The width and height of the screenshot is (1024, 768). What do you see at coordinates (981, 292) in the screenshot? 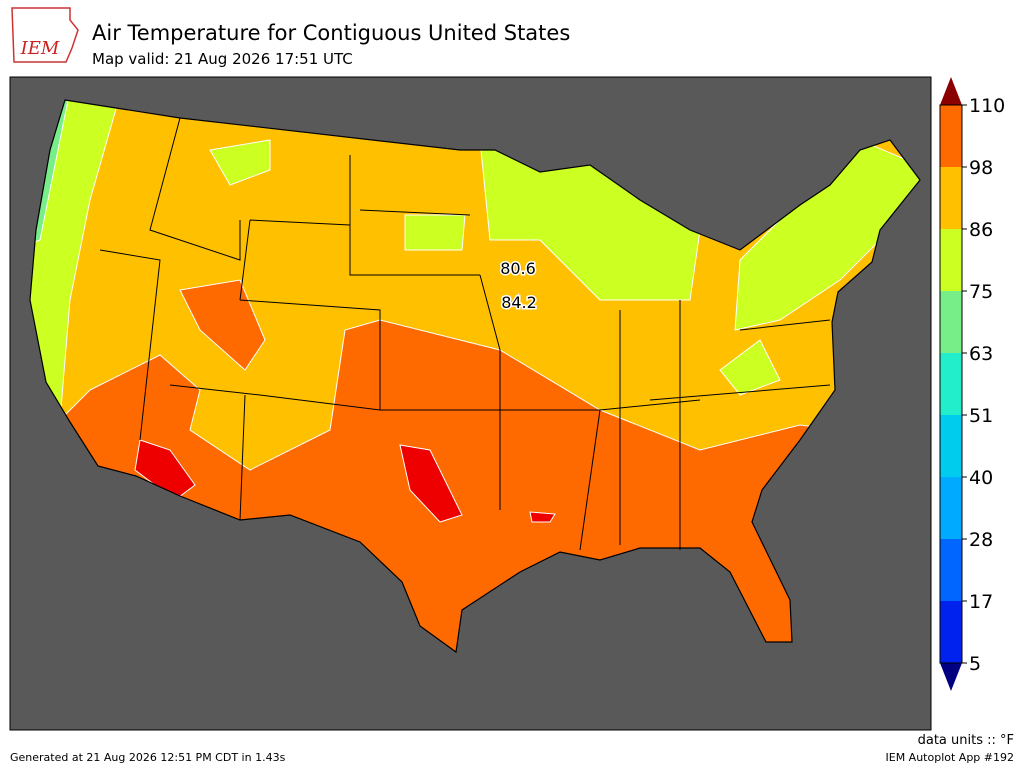
I see `colorbar-tick-label: 75` at bounding box center [981, 292].